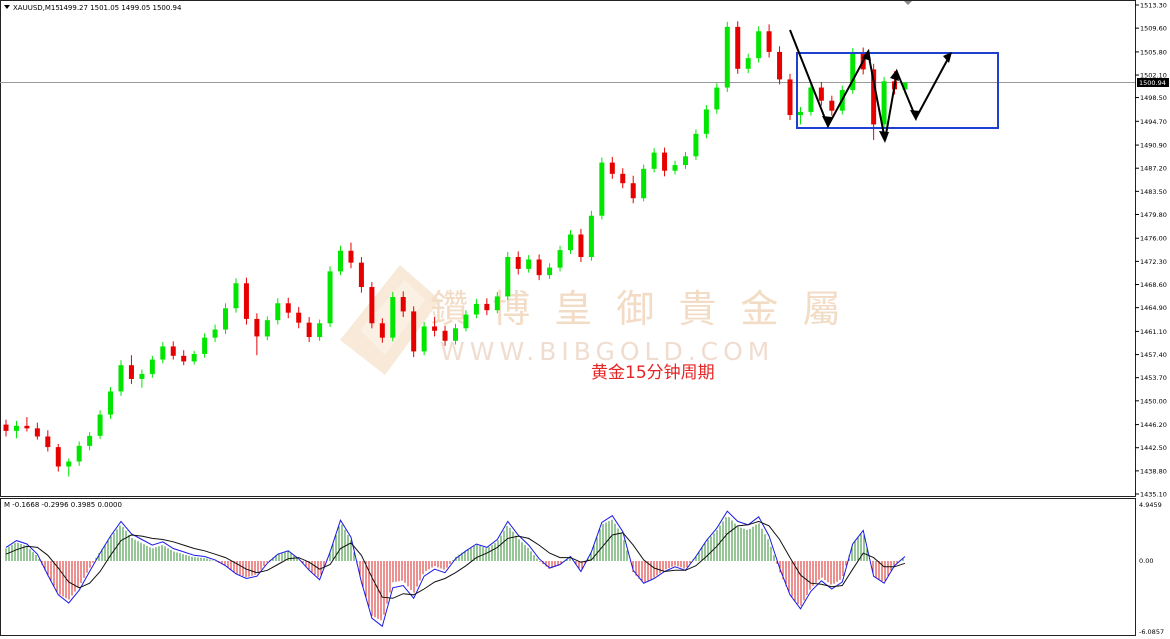 This screenshot has width=1170, height=639. Describe the element at coordinates (1152, 83) in the screenshot. I see `current-price-text: 1500.94` at that location.